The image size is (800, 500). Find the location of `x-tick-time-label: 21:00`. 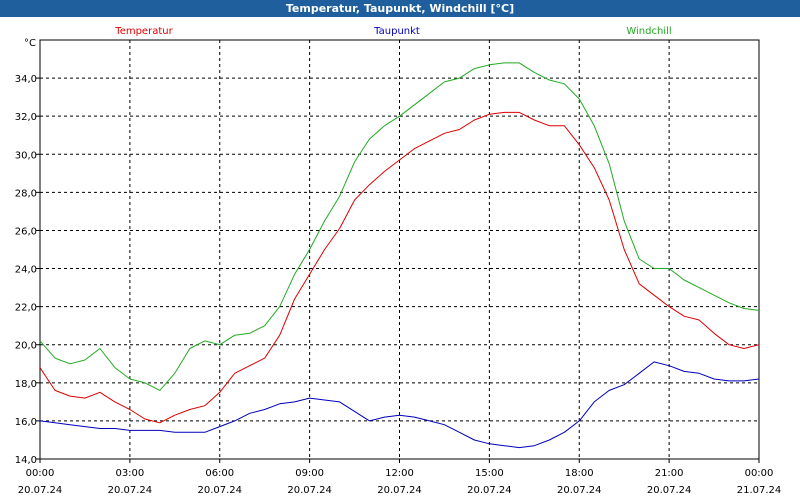

x-tick-time-label: 21:00 is located at coordinates (669, 473).